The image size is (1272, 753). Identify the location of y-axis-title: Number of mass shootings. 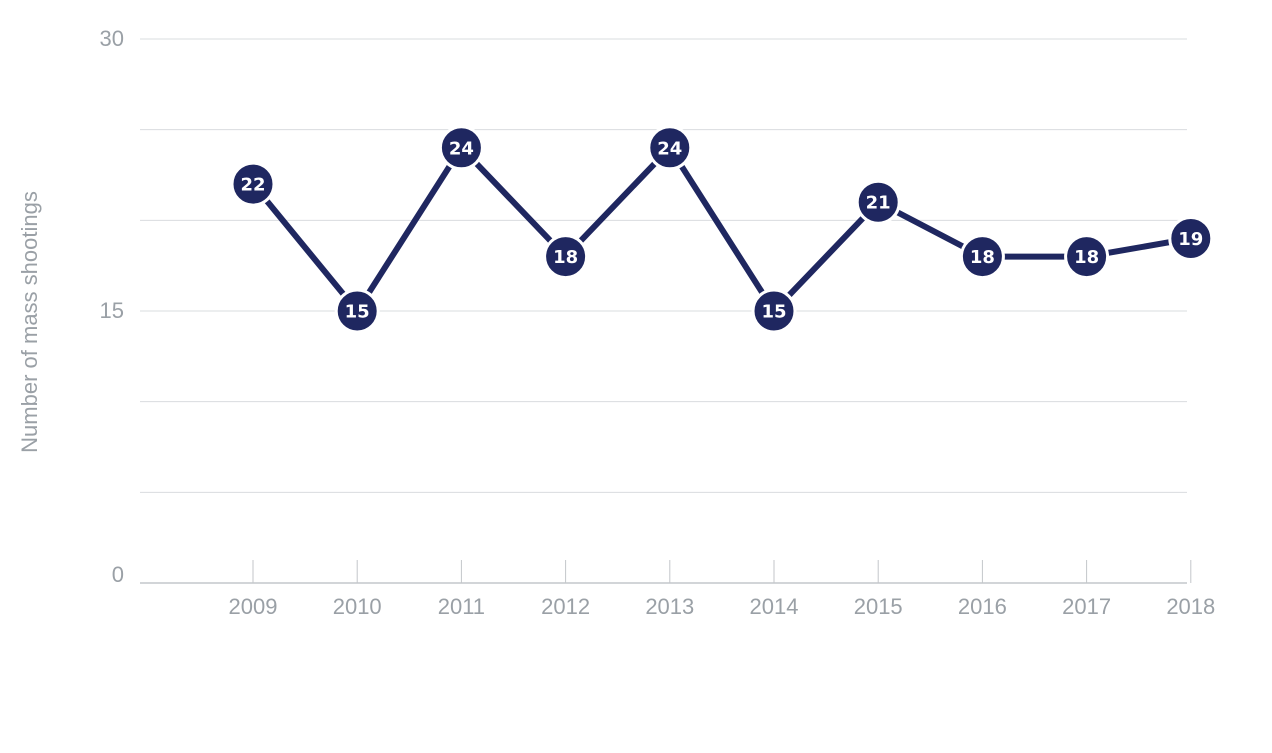
(29, 322).